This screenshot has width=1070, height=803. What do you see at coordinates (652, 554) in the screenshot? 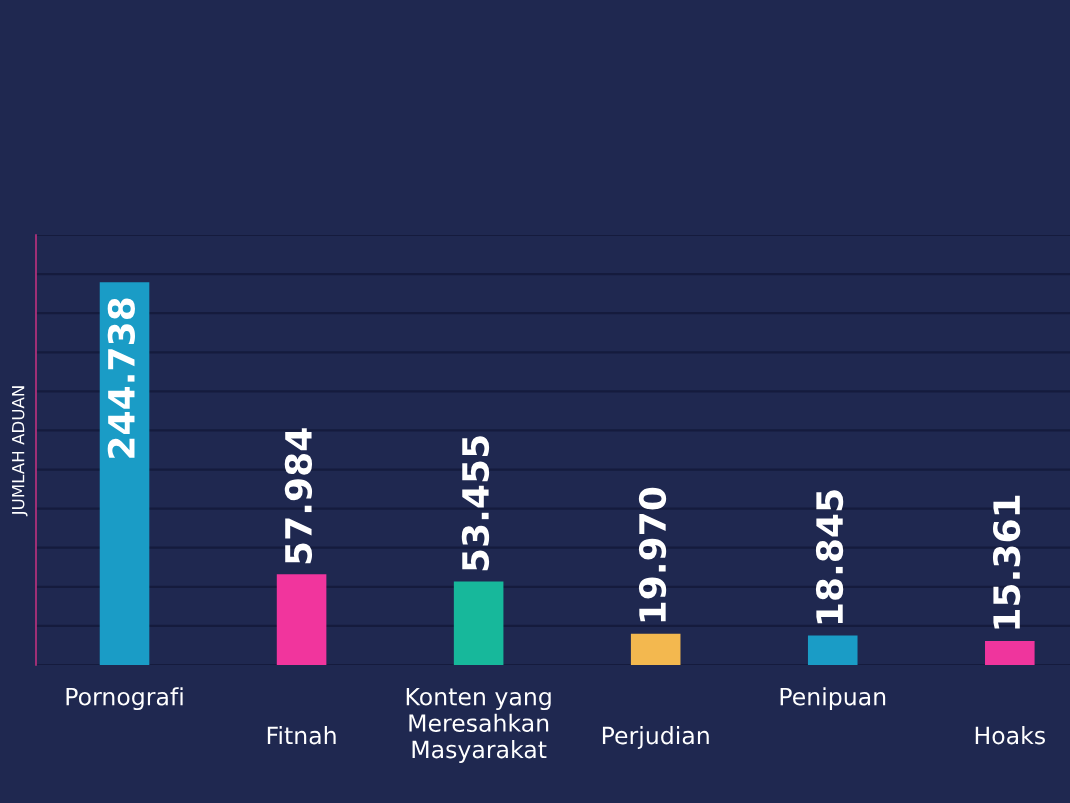
I see `data-label: 19.970` at bounding box center [652, 554].